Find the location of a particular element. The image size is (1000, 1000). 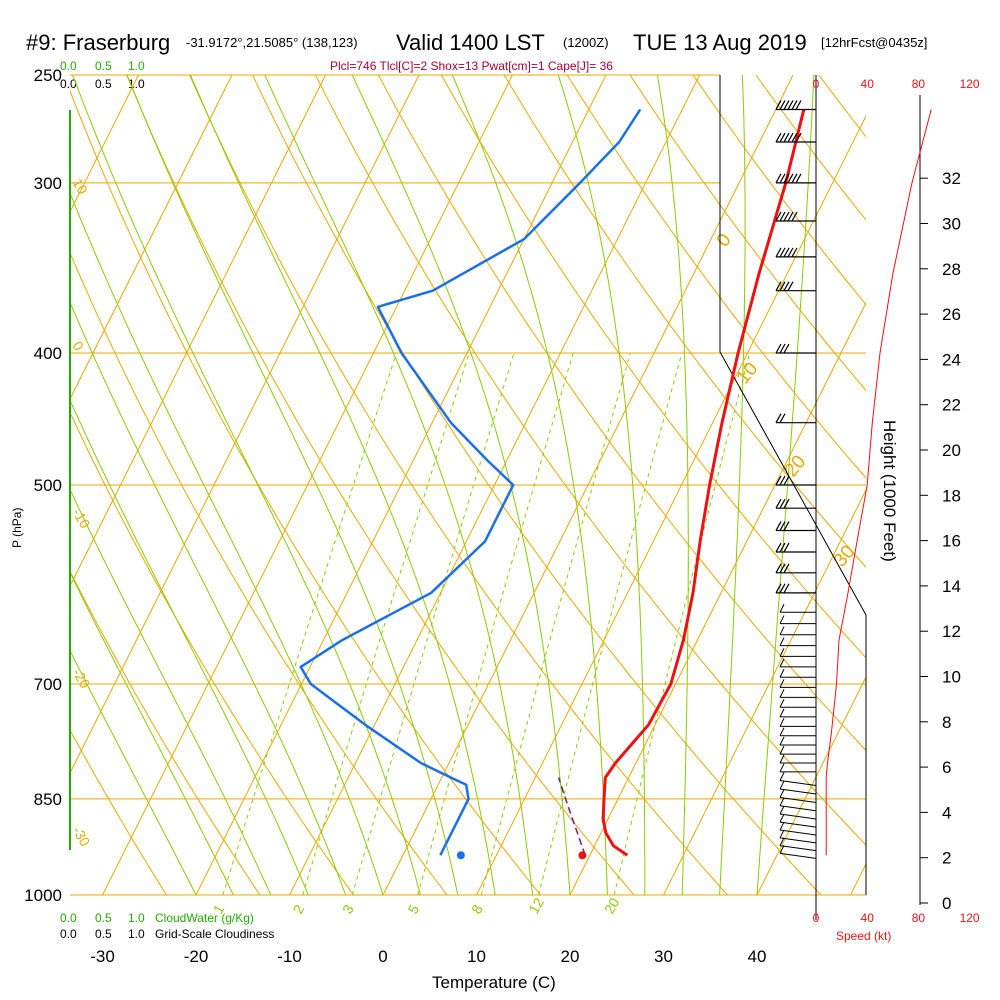

speed-tick-top-120: 120 is located at coordinates (970, 84).